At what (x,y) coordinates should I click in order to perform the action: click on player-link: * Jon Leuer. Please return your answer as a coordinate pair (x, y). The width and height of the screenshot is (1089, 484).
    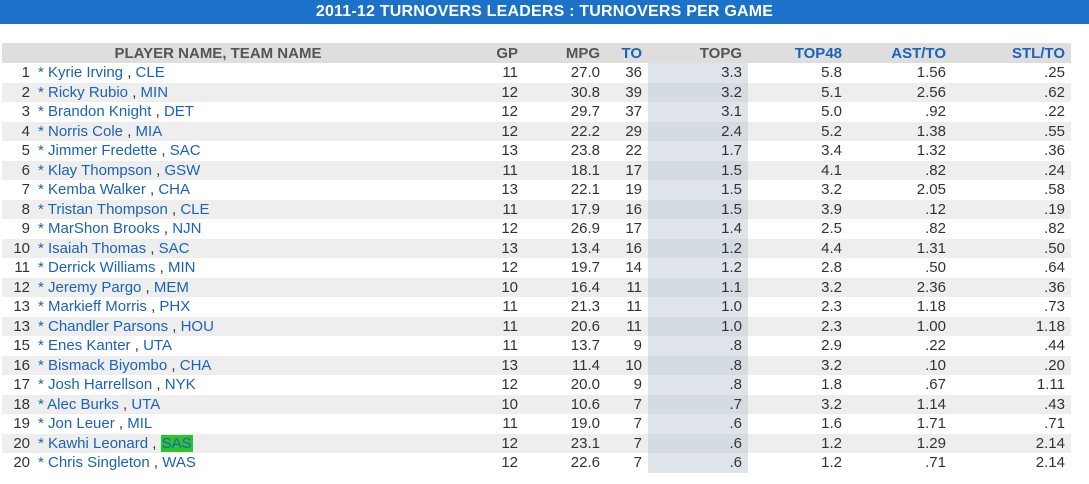
    Looking at the image, I should click on (76, 424).